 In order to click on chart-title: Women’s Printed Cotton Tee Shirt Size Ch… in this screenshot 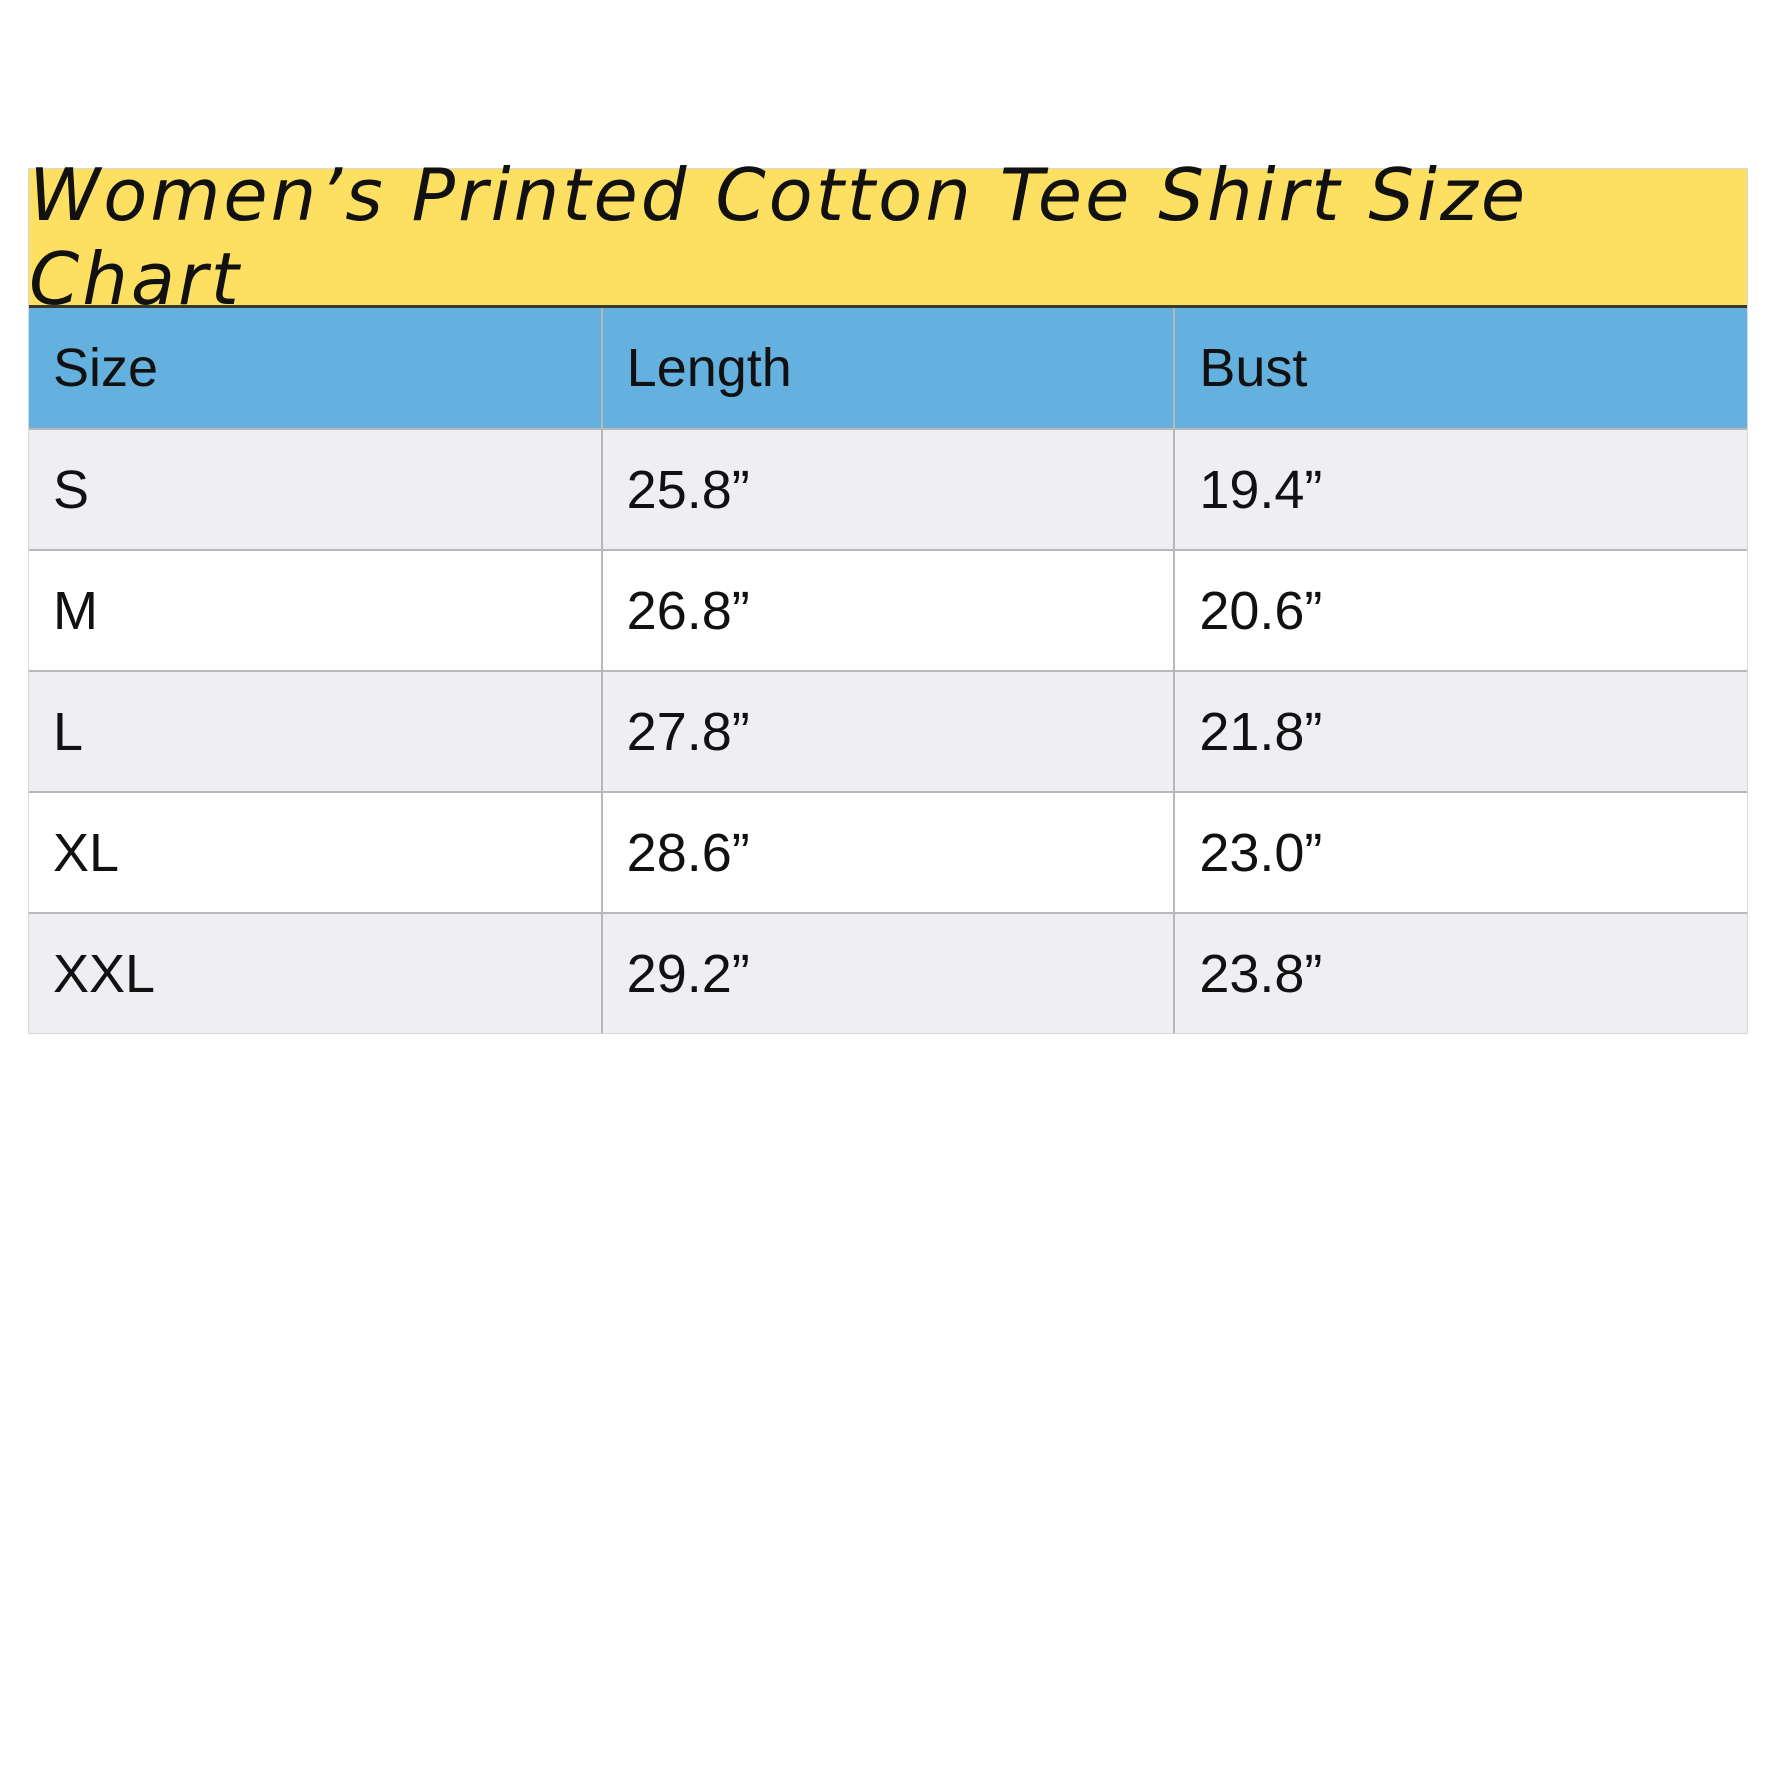, I will do `click(779, 237)`.